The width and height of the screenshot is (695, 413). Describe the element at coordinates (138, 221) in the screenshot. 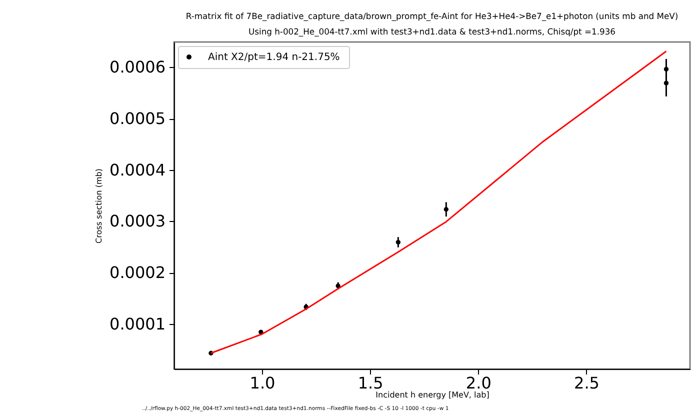

I see `y-tick-label: 0.0003` at that location.